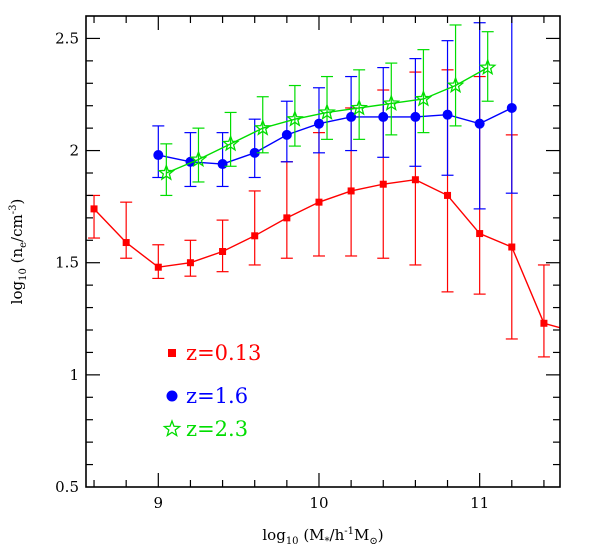  I want to click on legend-label: z=1.6, so click(217, 396).